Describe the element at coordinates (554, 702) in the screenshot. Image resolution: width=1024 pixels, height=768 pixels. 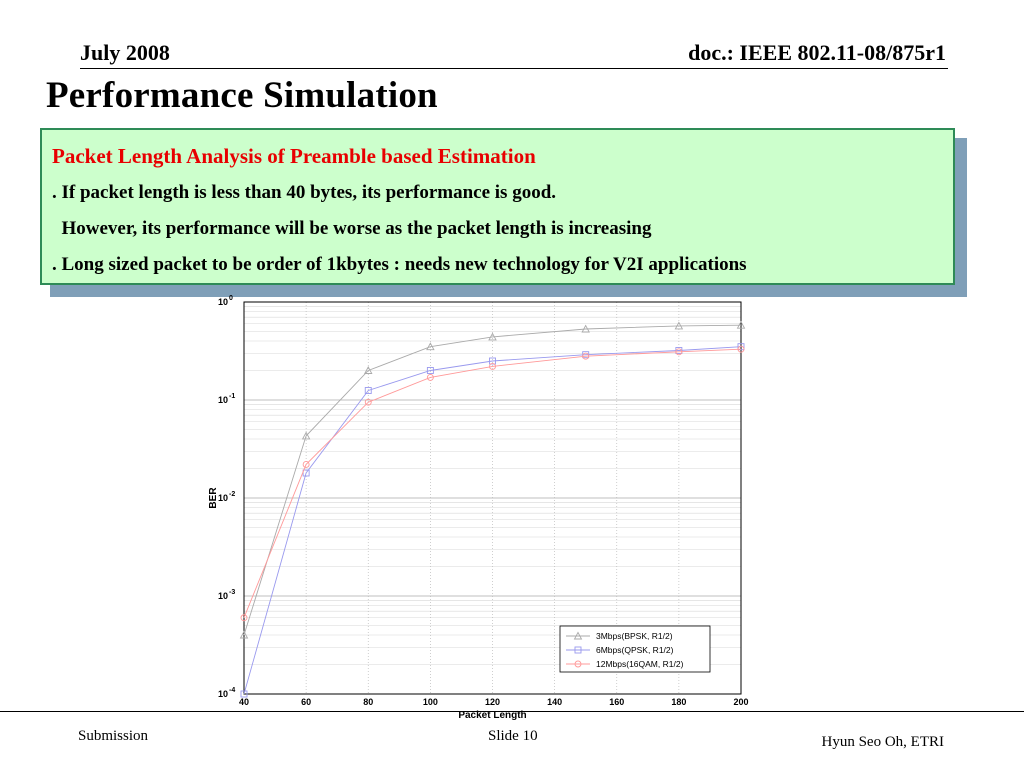
I see `x-tick-label: 140` at that location.